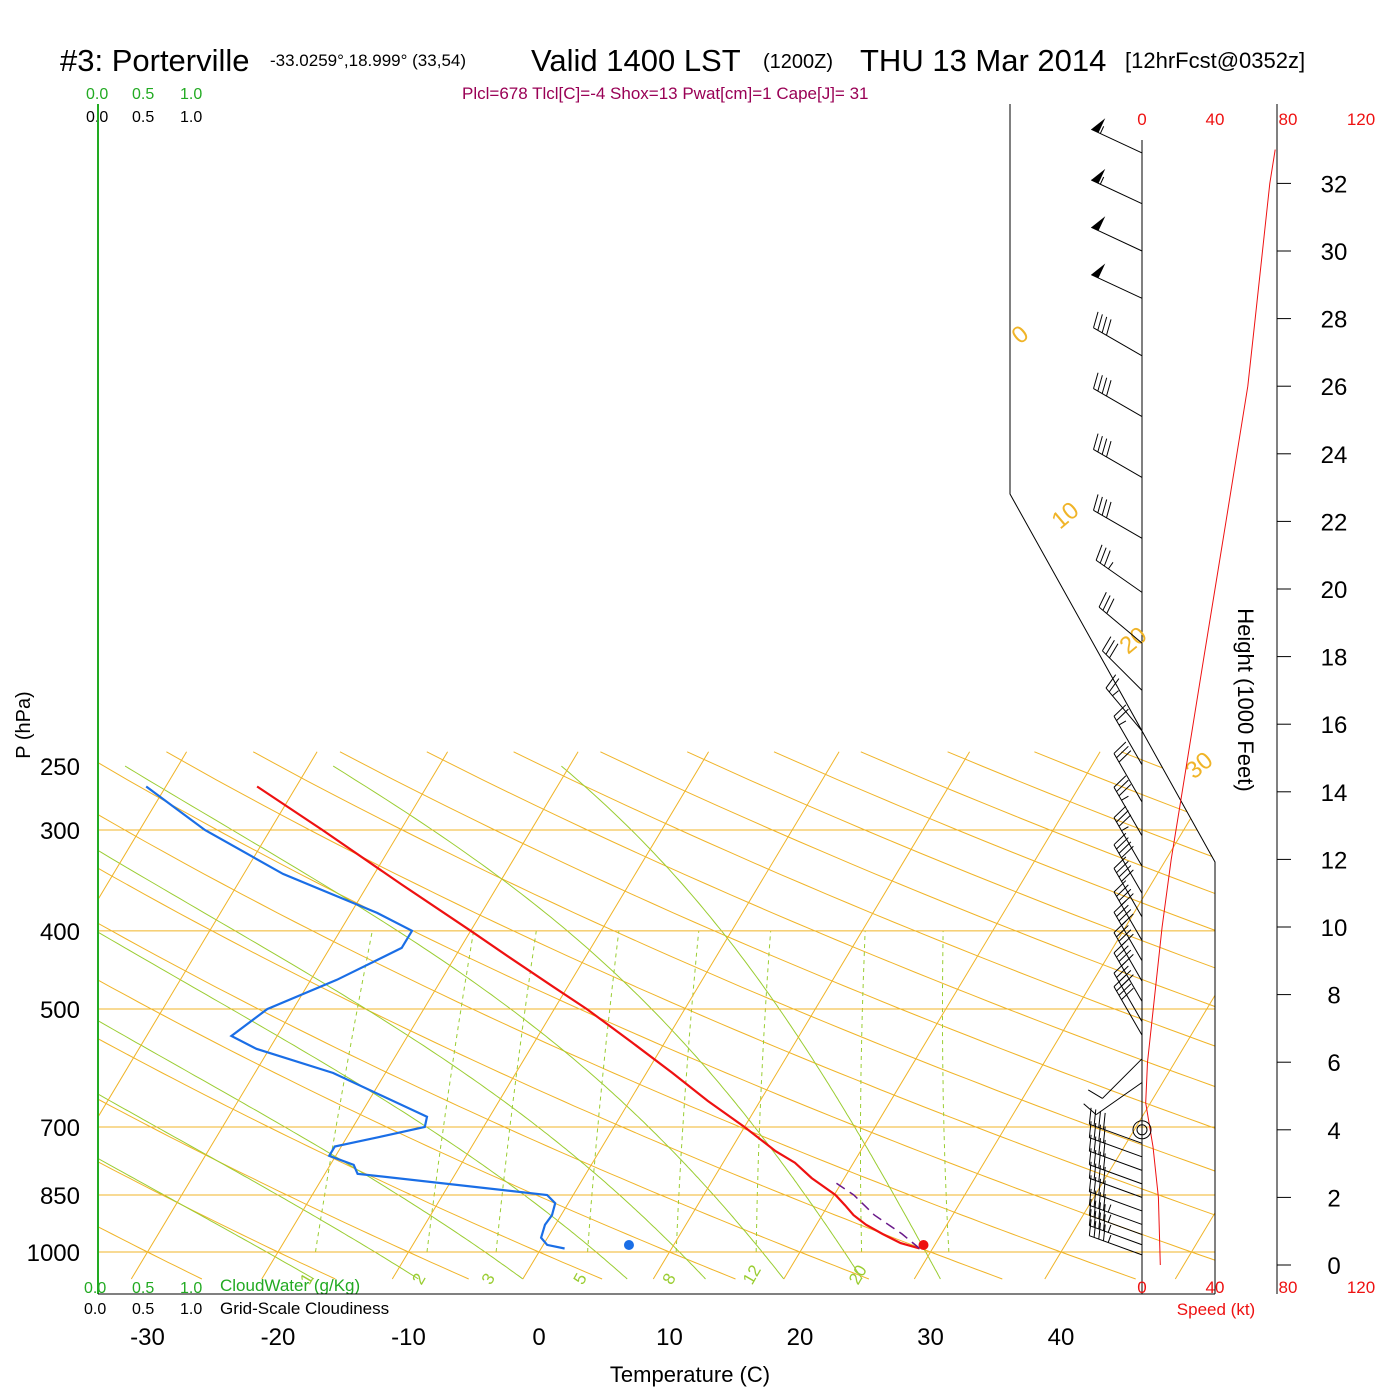 The height and width of the screenshot is (1400, 1400). Describe the element at coordinates (538, 1337) in the screenshot. I see `temperature-tick-label: 0` at that location.